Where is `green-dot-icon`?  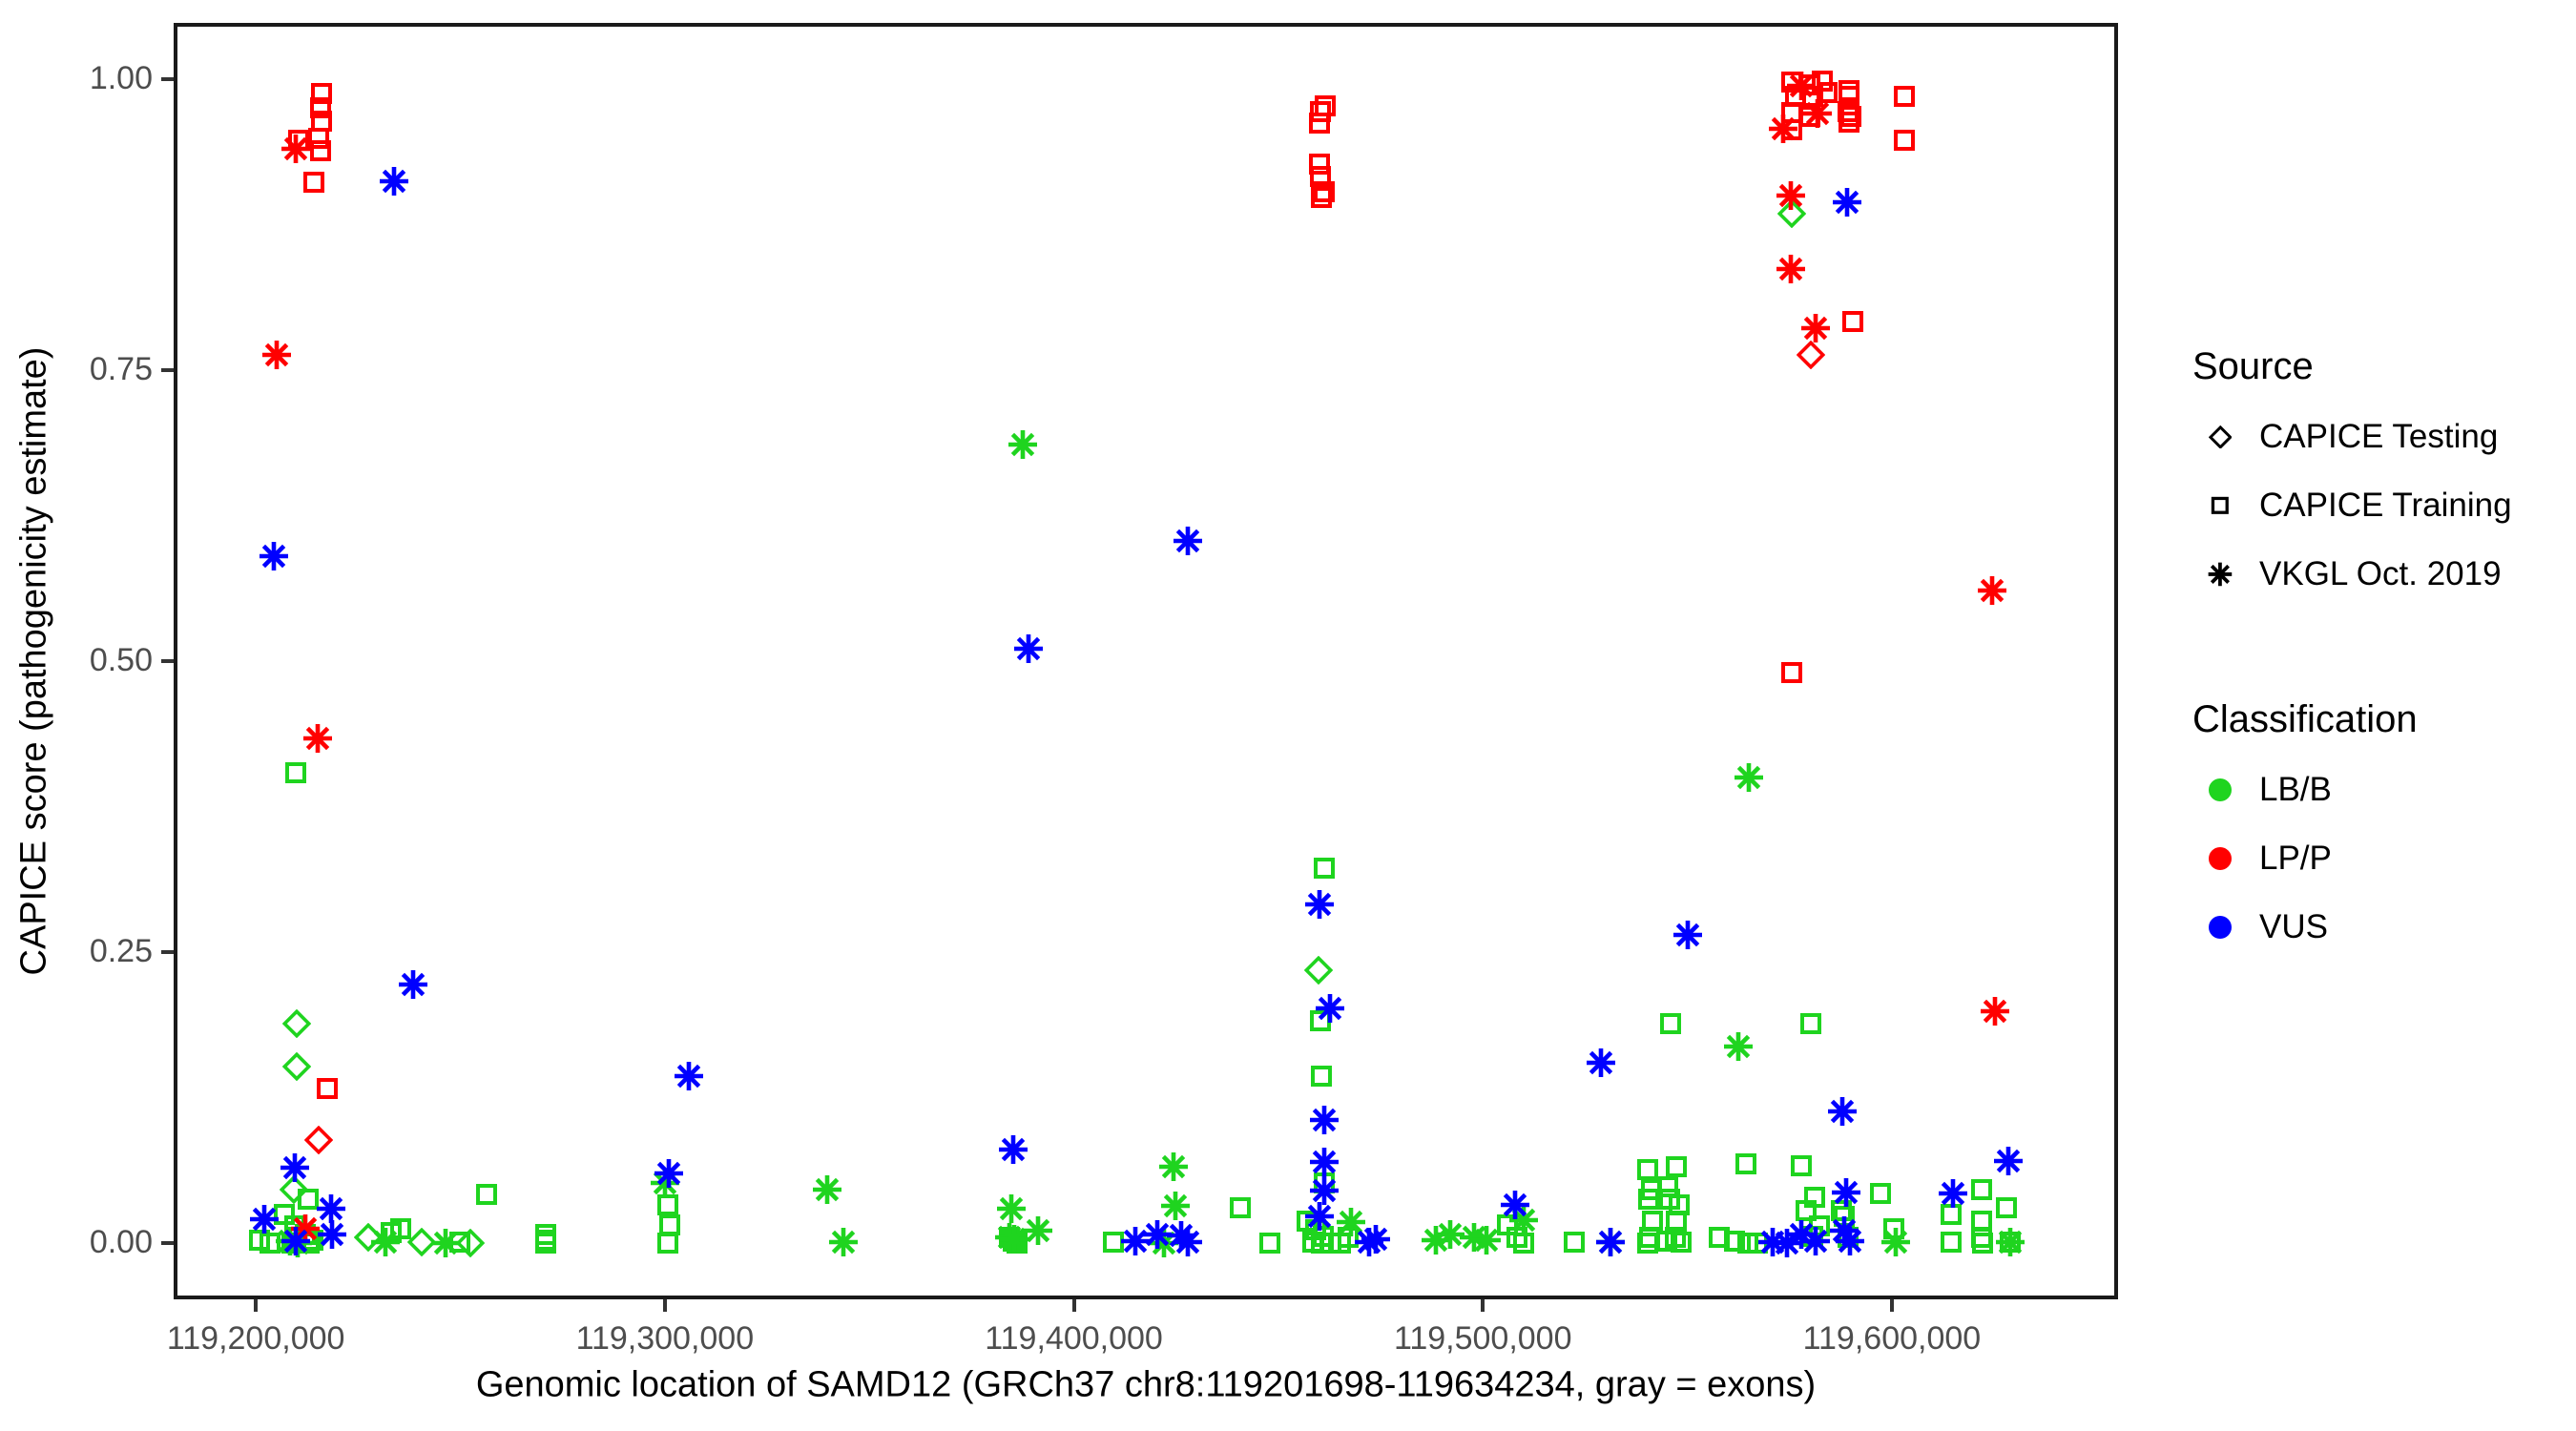
green-dot-icon is located at coordinates (2220, 789).